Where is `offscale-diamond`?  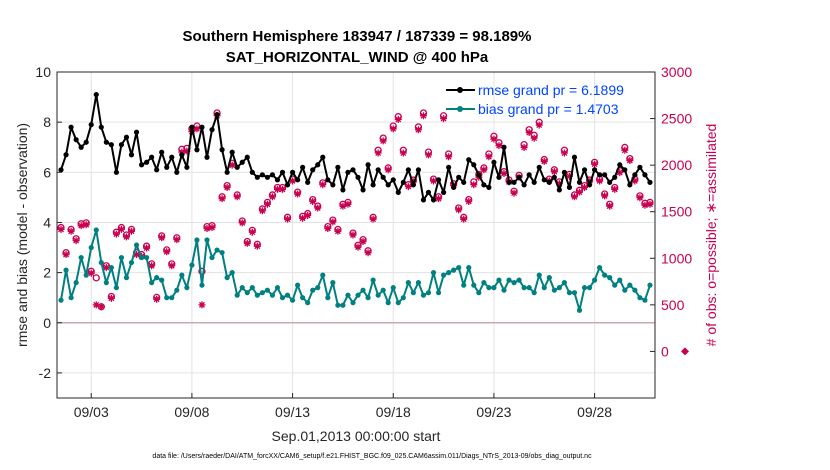
offscale-diamond is located at coordinates (685, 351).